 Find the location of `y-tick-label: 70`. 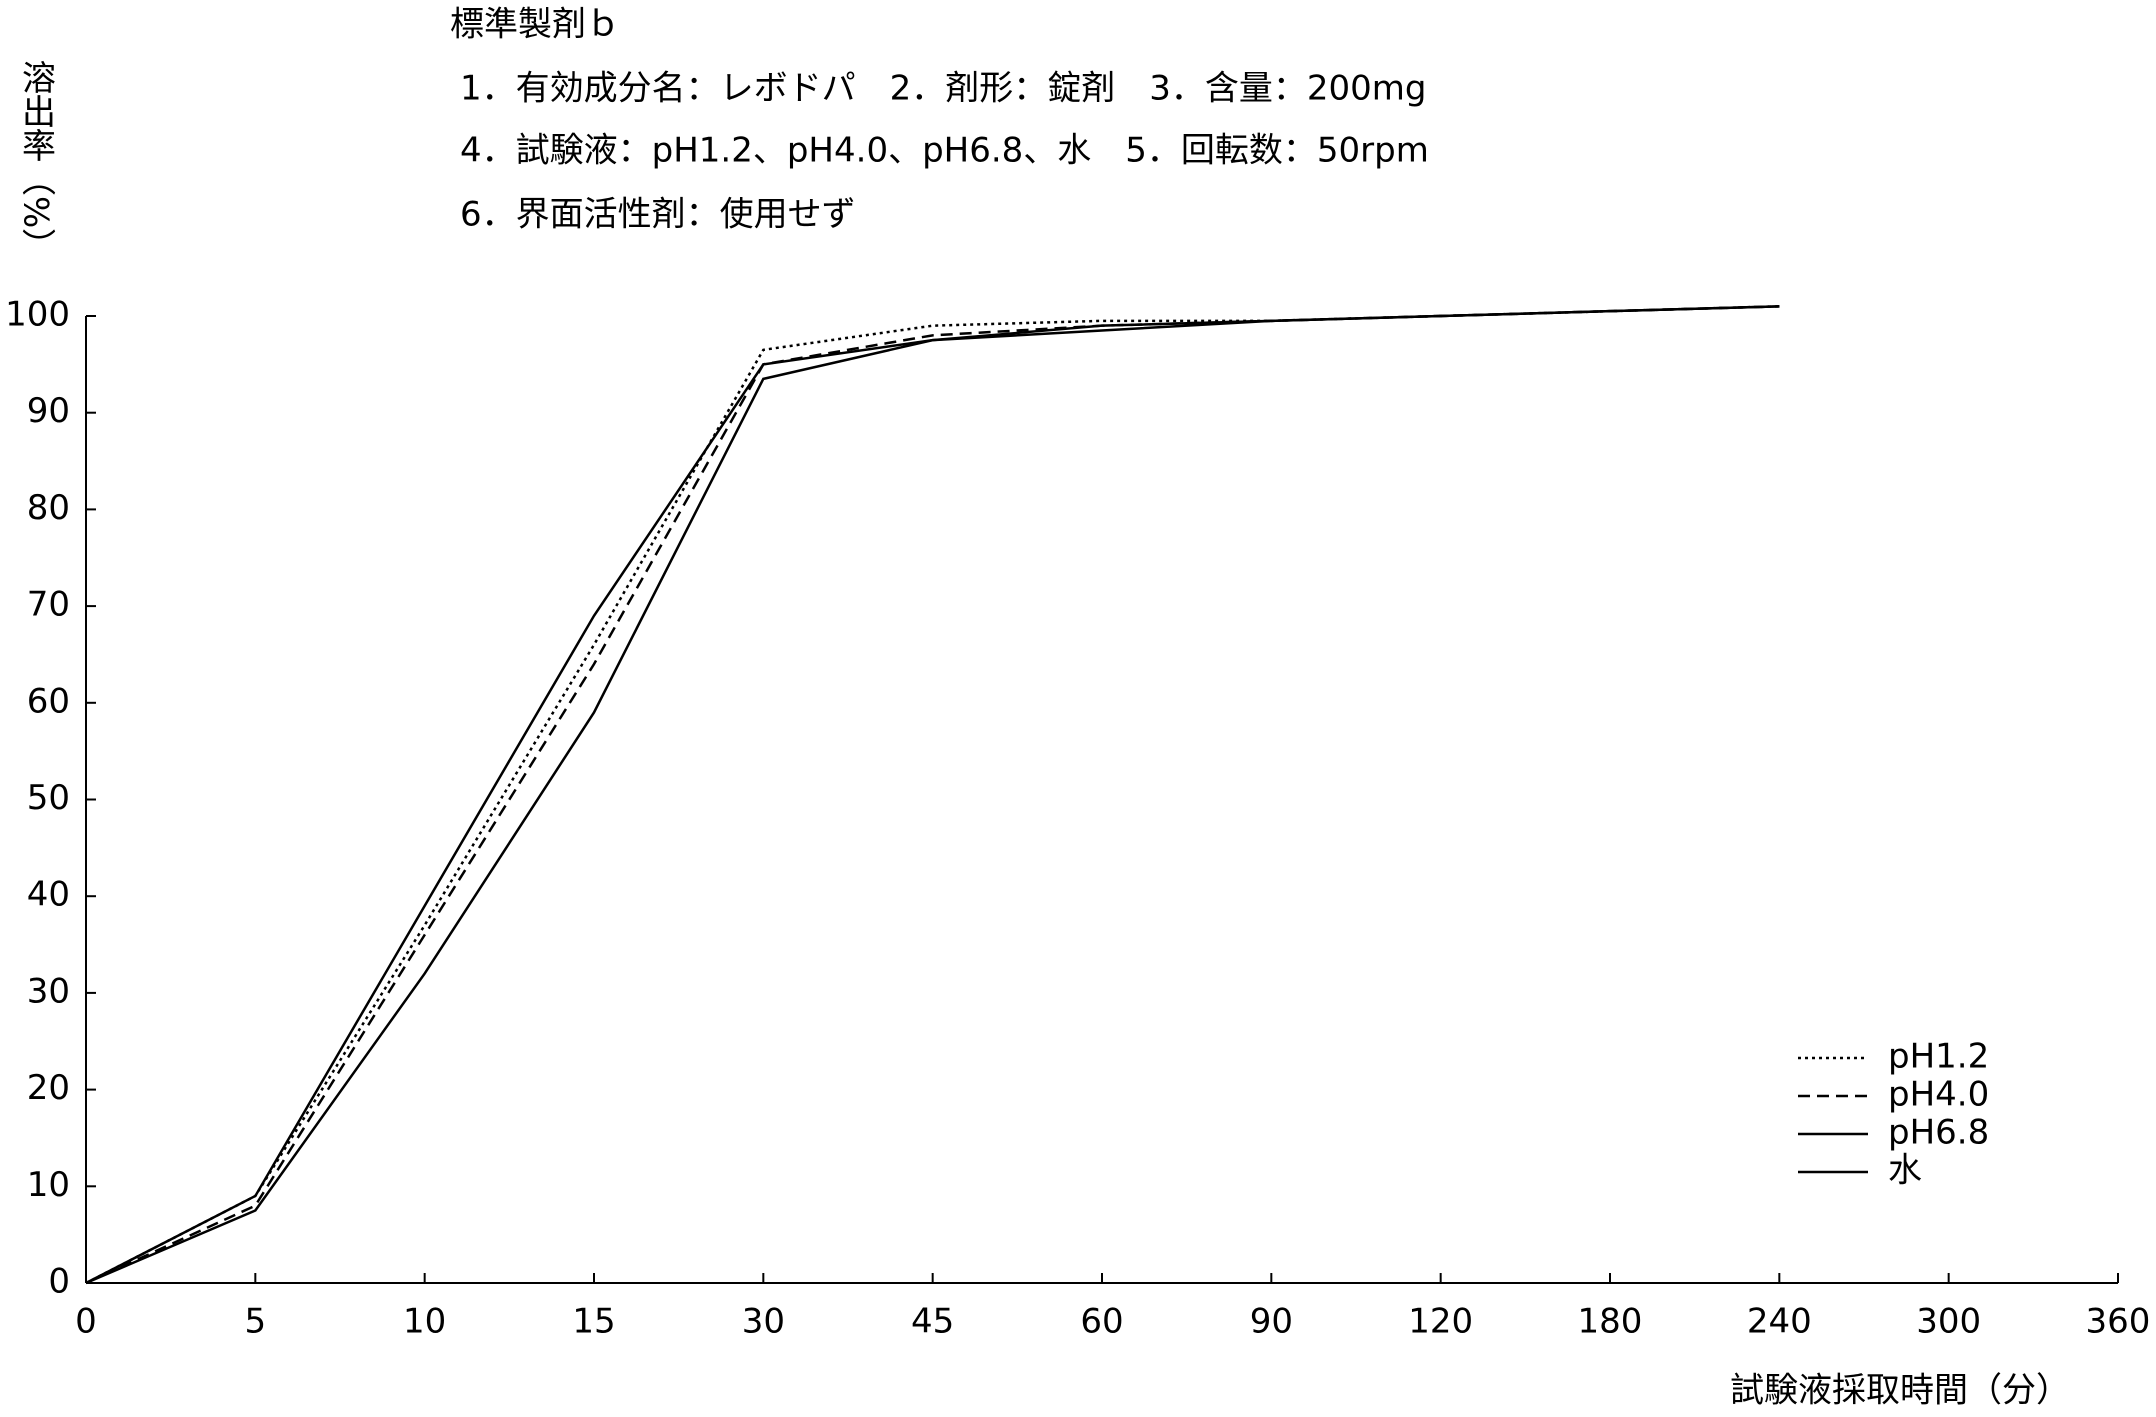

y-tick-label: 70 is located at coordinates (48, 605).